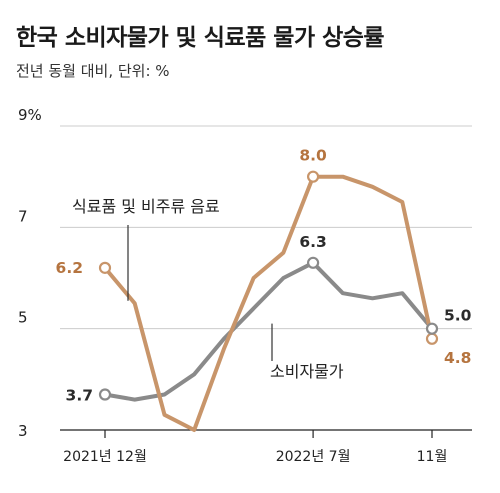 Image resolution: width=500 pixels, height=493 pixels. I want to click on y-tick-label-3: 3, so click(23, 431).